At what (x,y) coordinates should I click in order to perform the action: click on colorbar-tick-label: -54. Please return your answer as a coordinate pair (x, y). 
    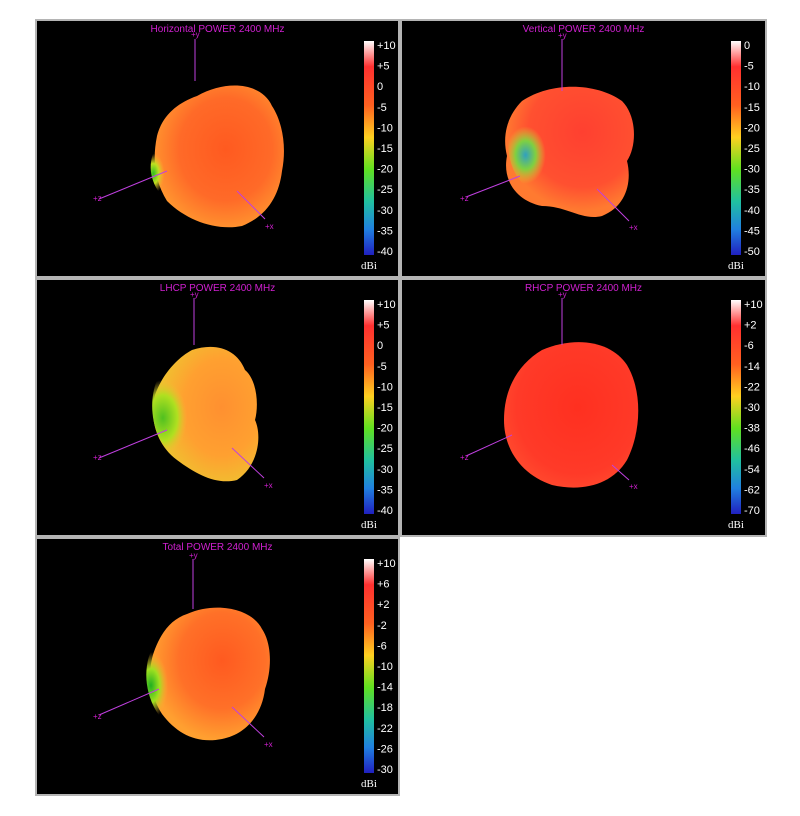
    Looking at the image, I should click on (752, 470).